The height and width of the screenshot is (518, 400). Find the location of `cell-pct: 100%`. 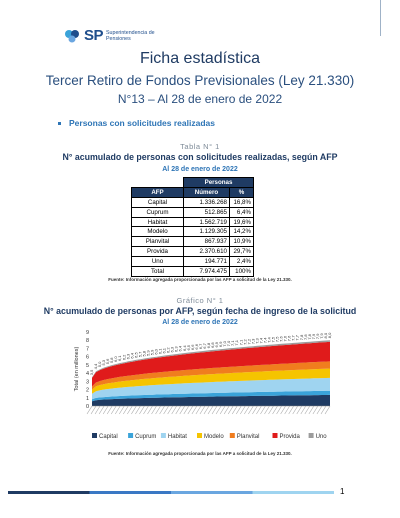

cell-pct: 100% is located at coordinates (241, 271).